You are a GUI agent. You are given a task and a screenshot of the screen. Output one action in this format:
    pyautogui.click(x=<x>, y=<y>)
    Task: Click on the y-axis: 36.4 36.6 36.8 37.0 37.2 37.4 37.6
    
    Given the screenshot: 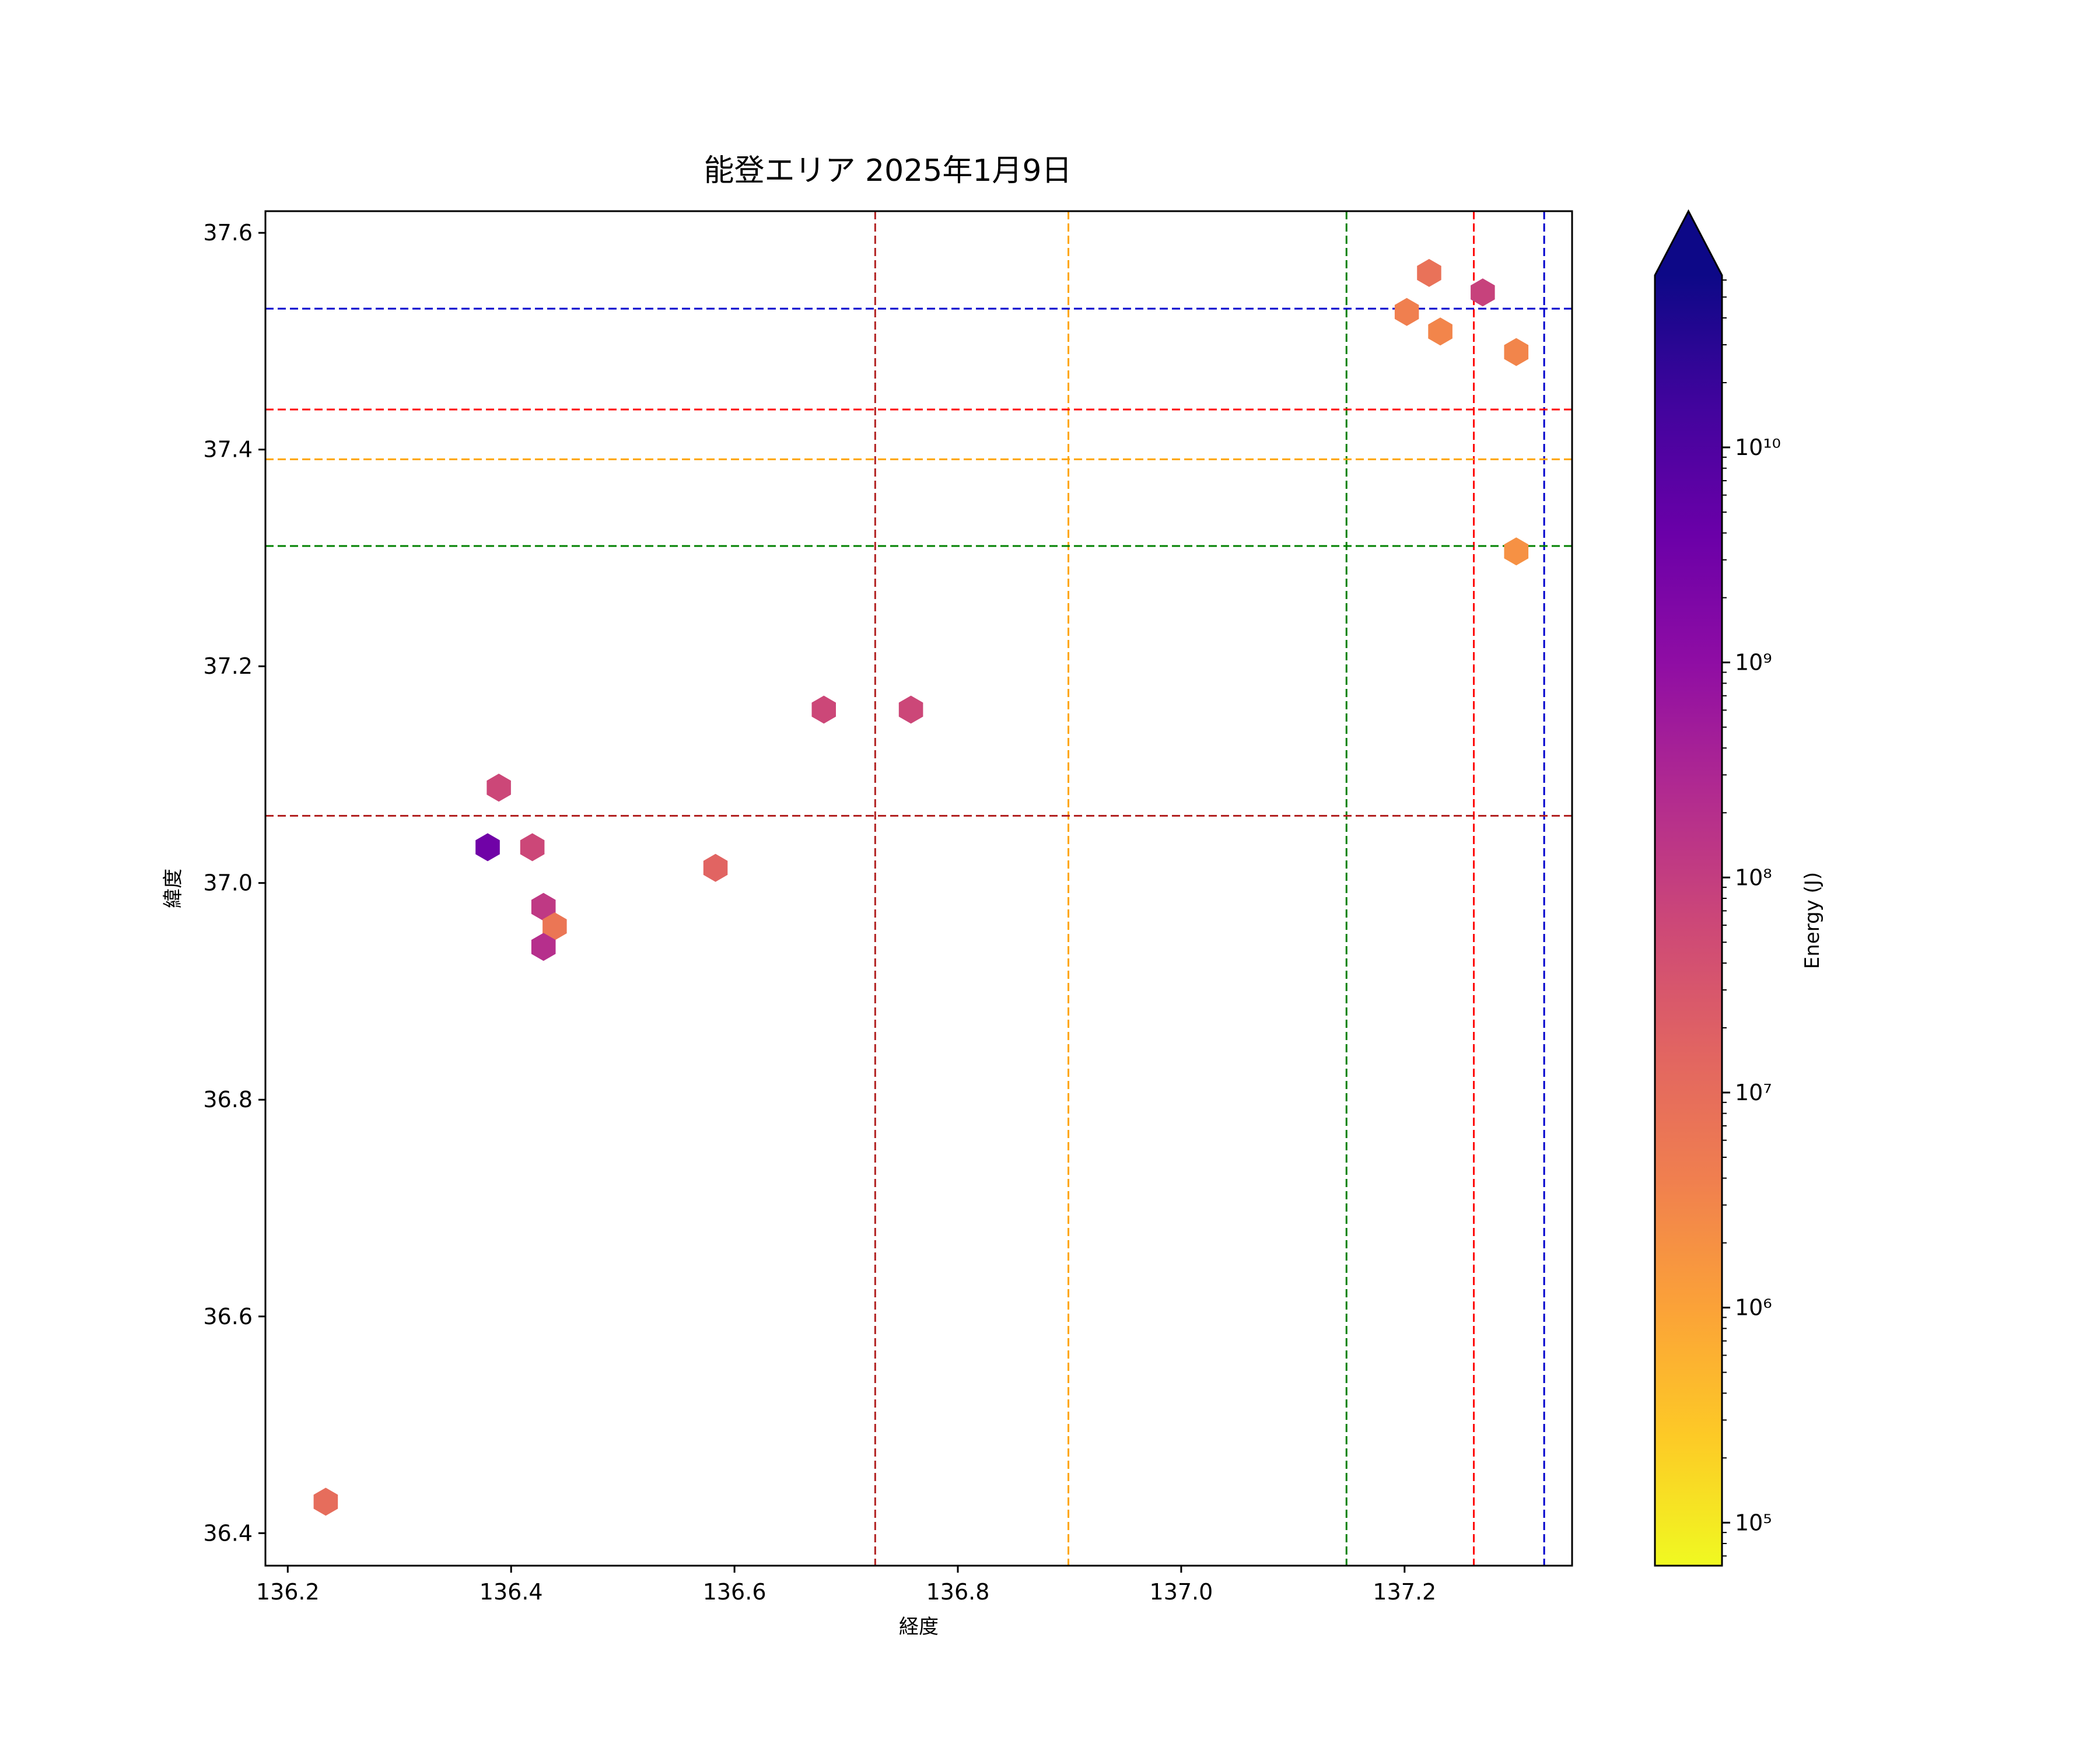 What is the action you would take?
    pyautogui.click(x=234, y=883)
    